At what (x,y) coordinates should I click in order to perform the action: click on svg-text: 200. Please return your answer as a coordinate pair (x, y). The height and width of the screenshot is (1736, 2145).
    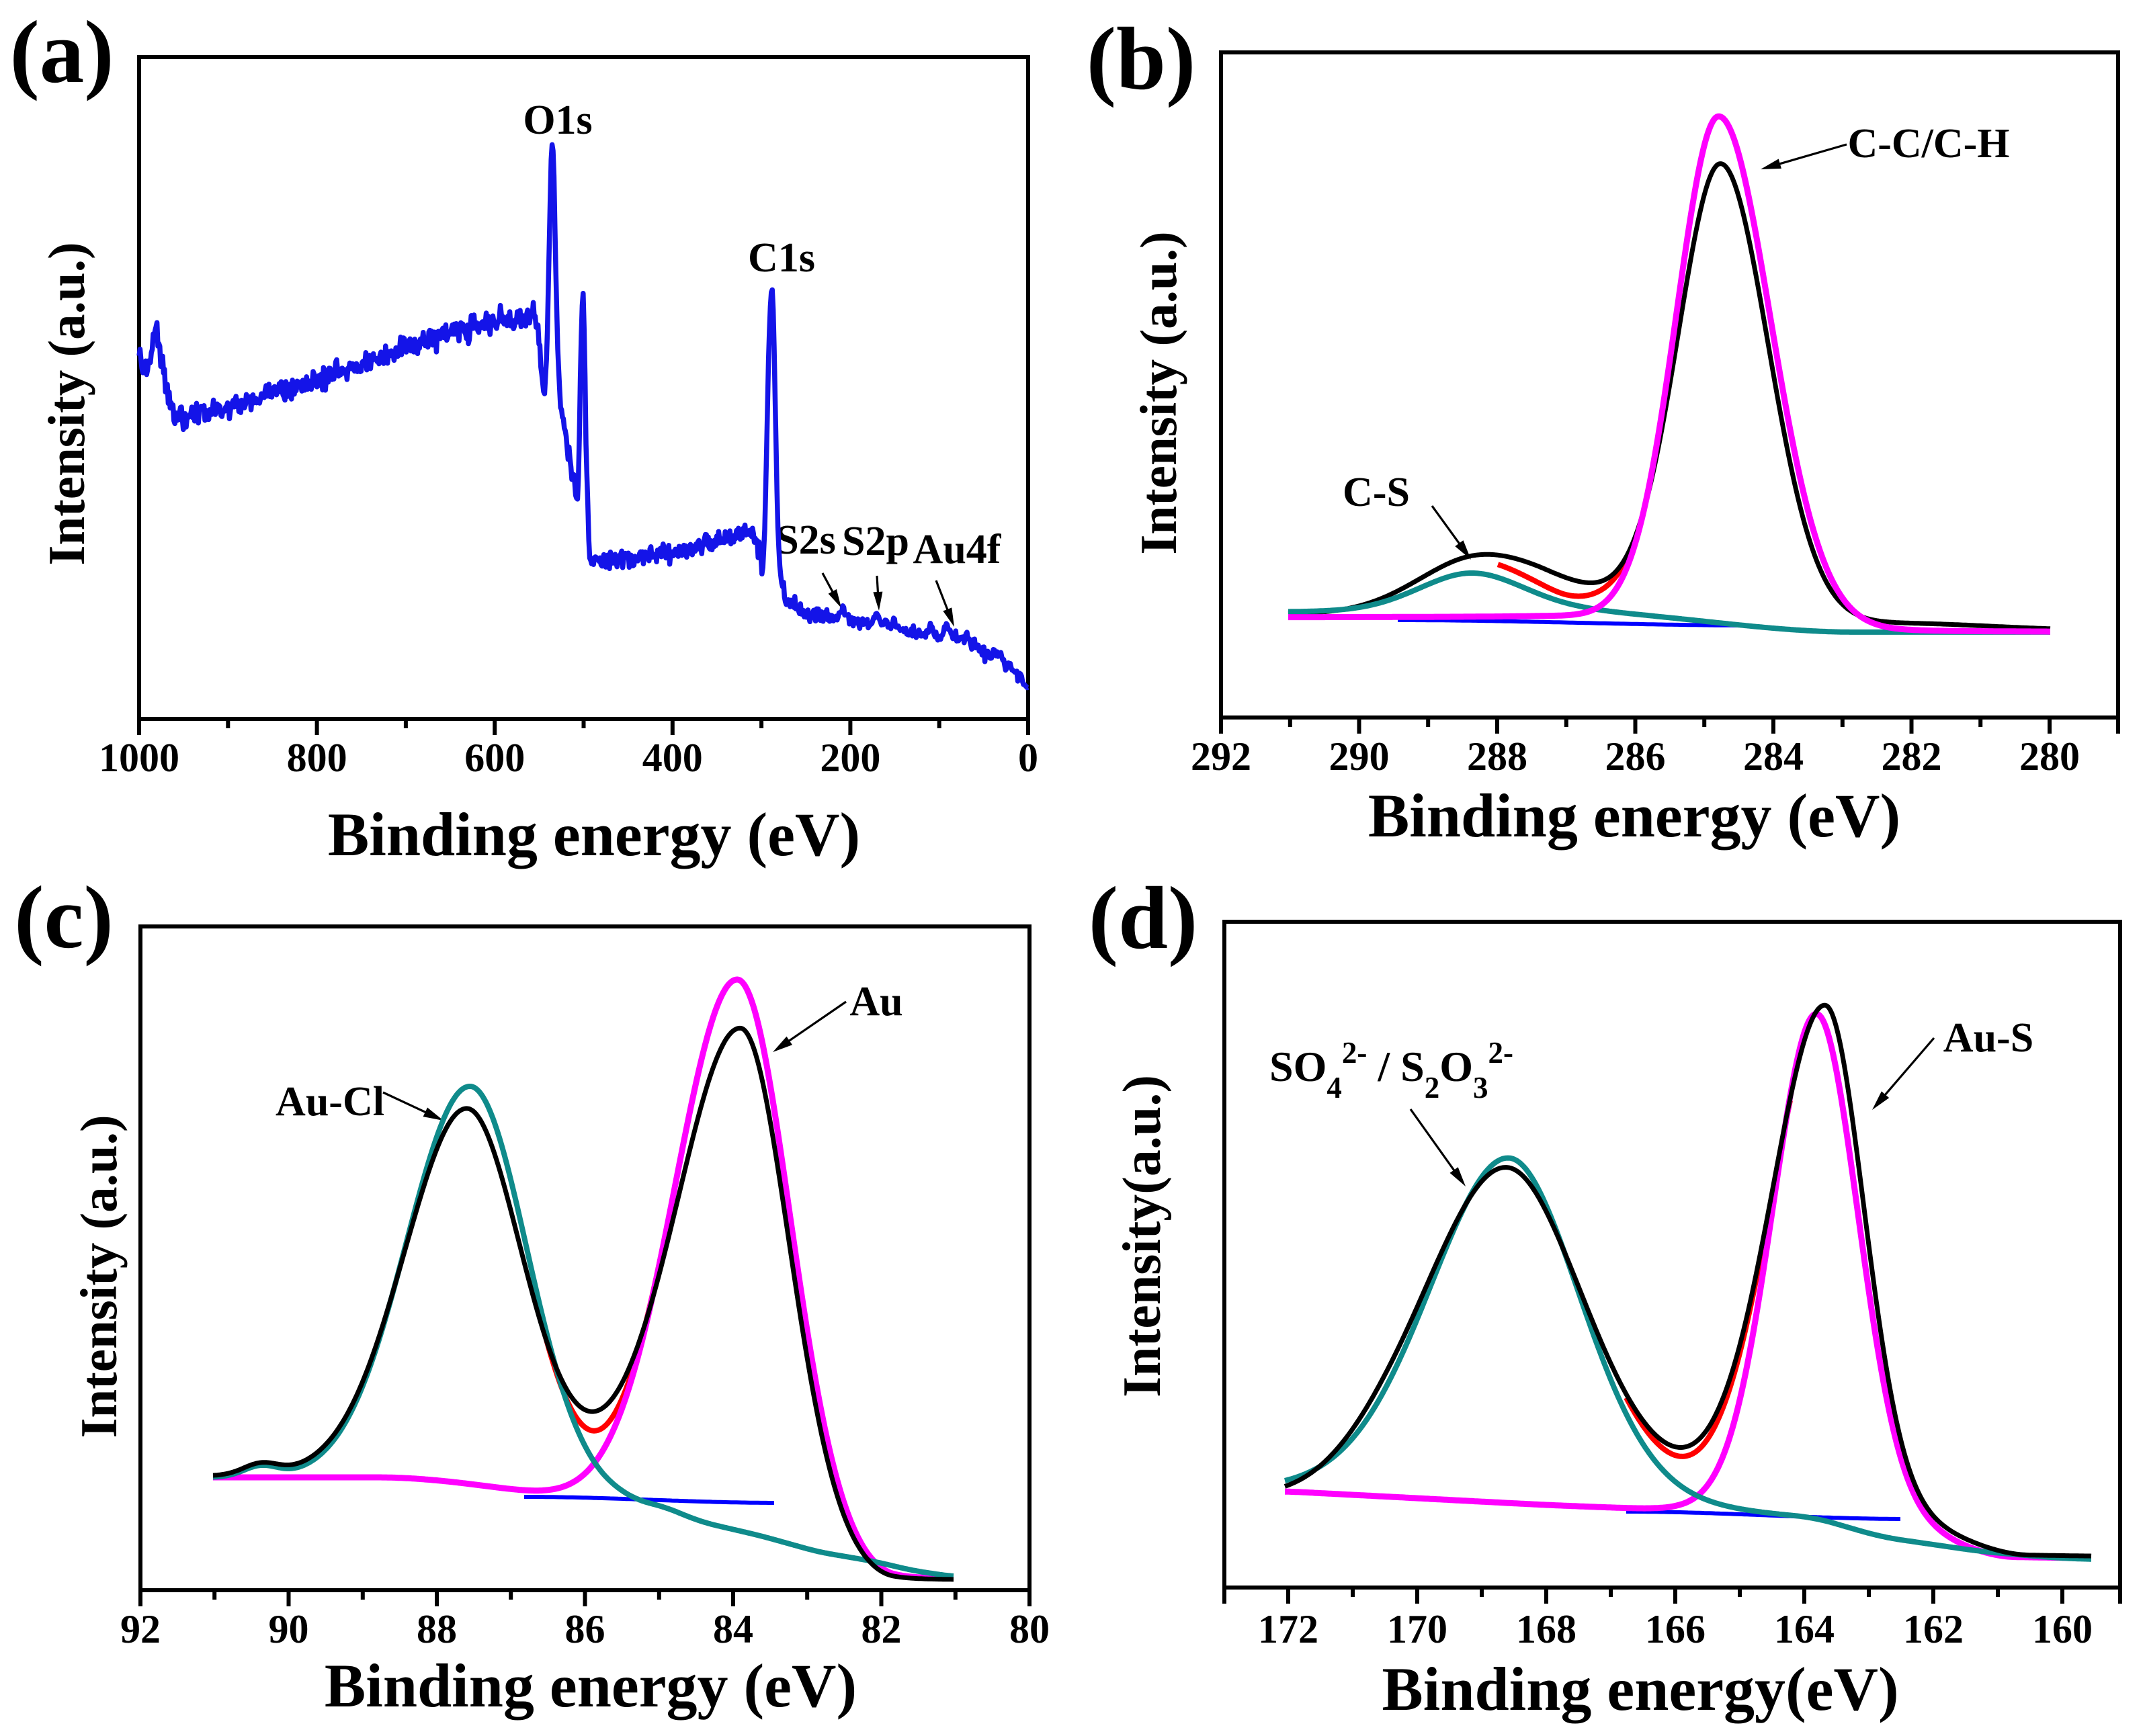
    Looking at the image, I should click on (850, 758).